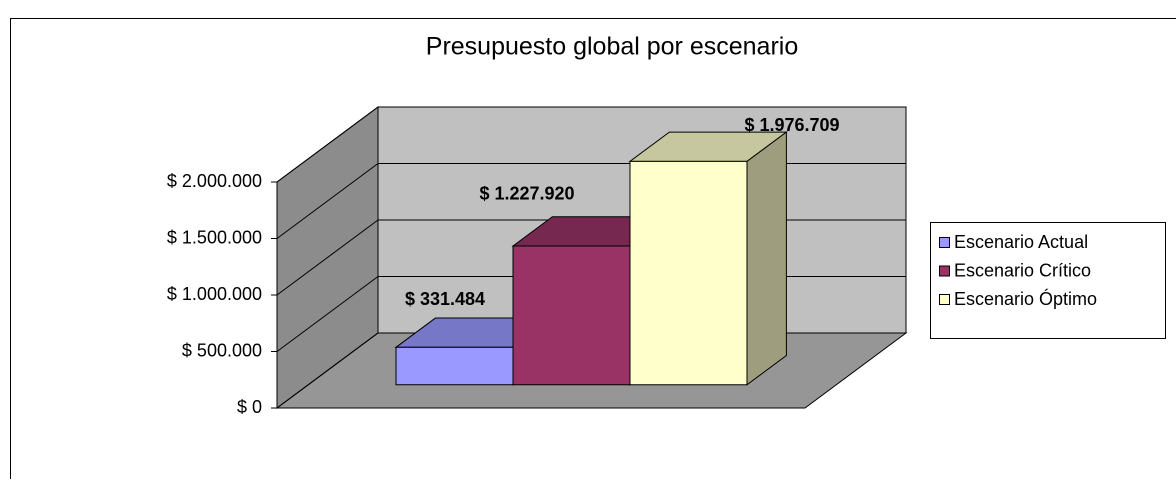 The image size is (1176, 484). I want to click on y-tick-label: $ 1.000.000, so click(214, 294).